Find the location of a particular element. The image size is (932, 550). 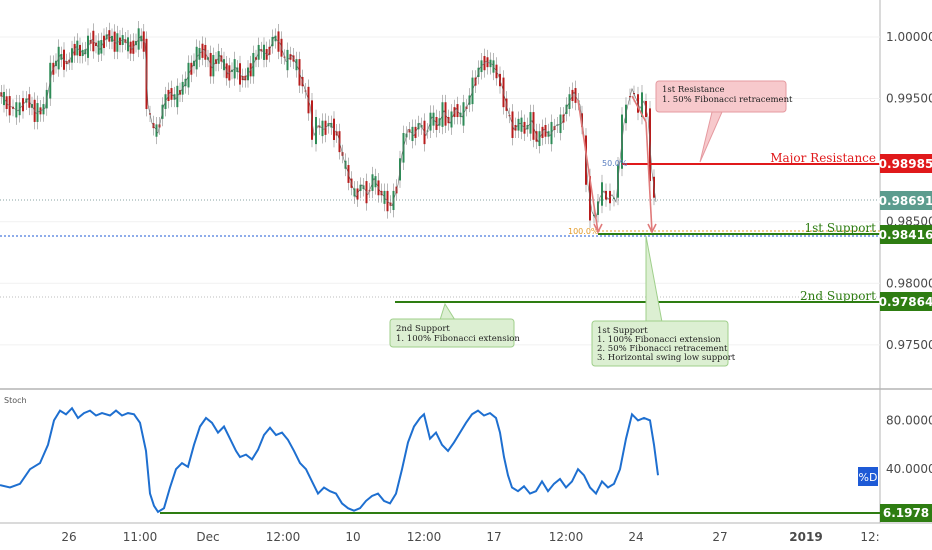

current-price-badge-bg is located at coordinates (906, 200).